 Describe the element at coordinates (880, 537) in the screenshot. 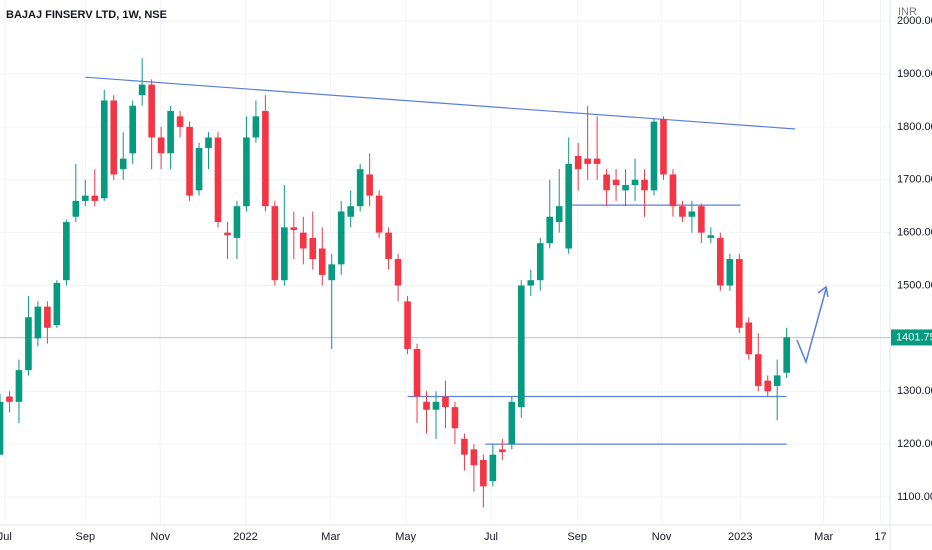

I see `x-tick-label: 17` at that location.